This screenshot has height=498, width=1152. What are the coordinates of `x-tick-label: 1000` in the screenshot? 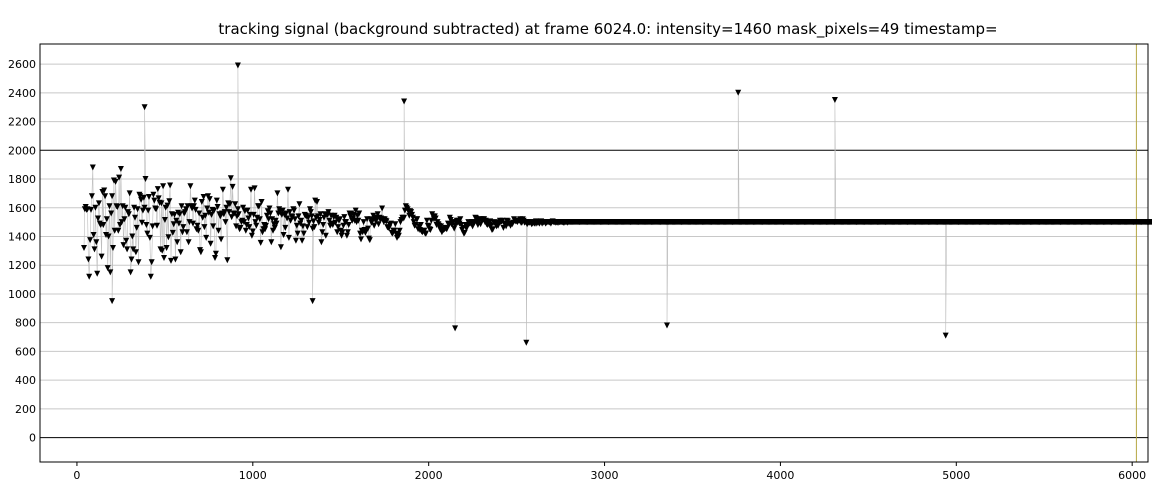 It's located at (253, 475).